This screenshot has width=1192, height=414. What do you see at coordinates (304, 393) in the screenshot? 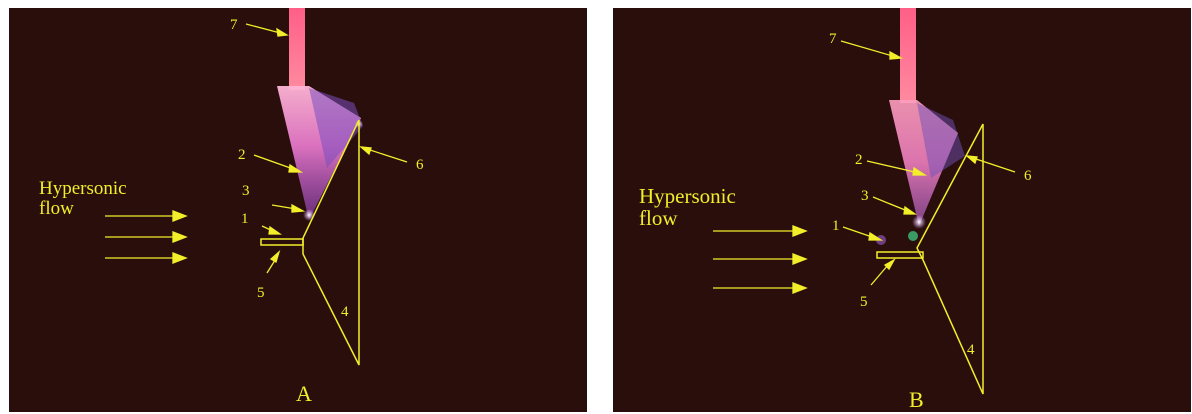
I see `panel-caption: A` at bounding box center [304, 393].